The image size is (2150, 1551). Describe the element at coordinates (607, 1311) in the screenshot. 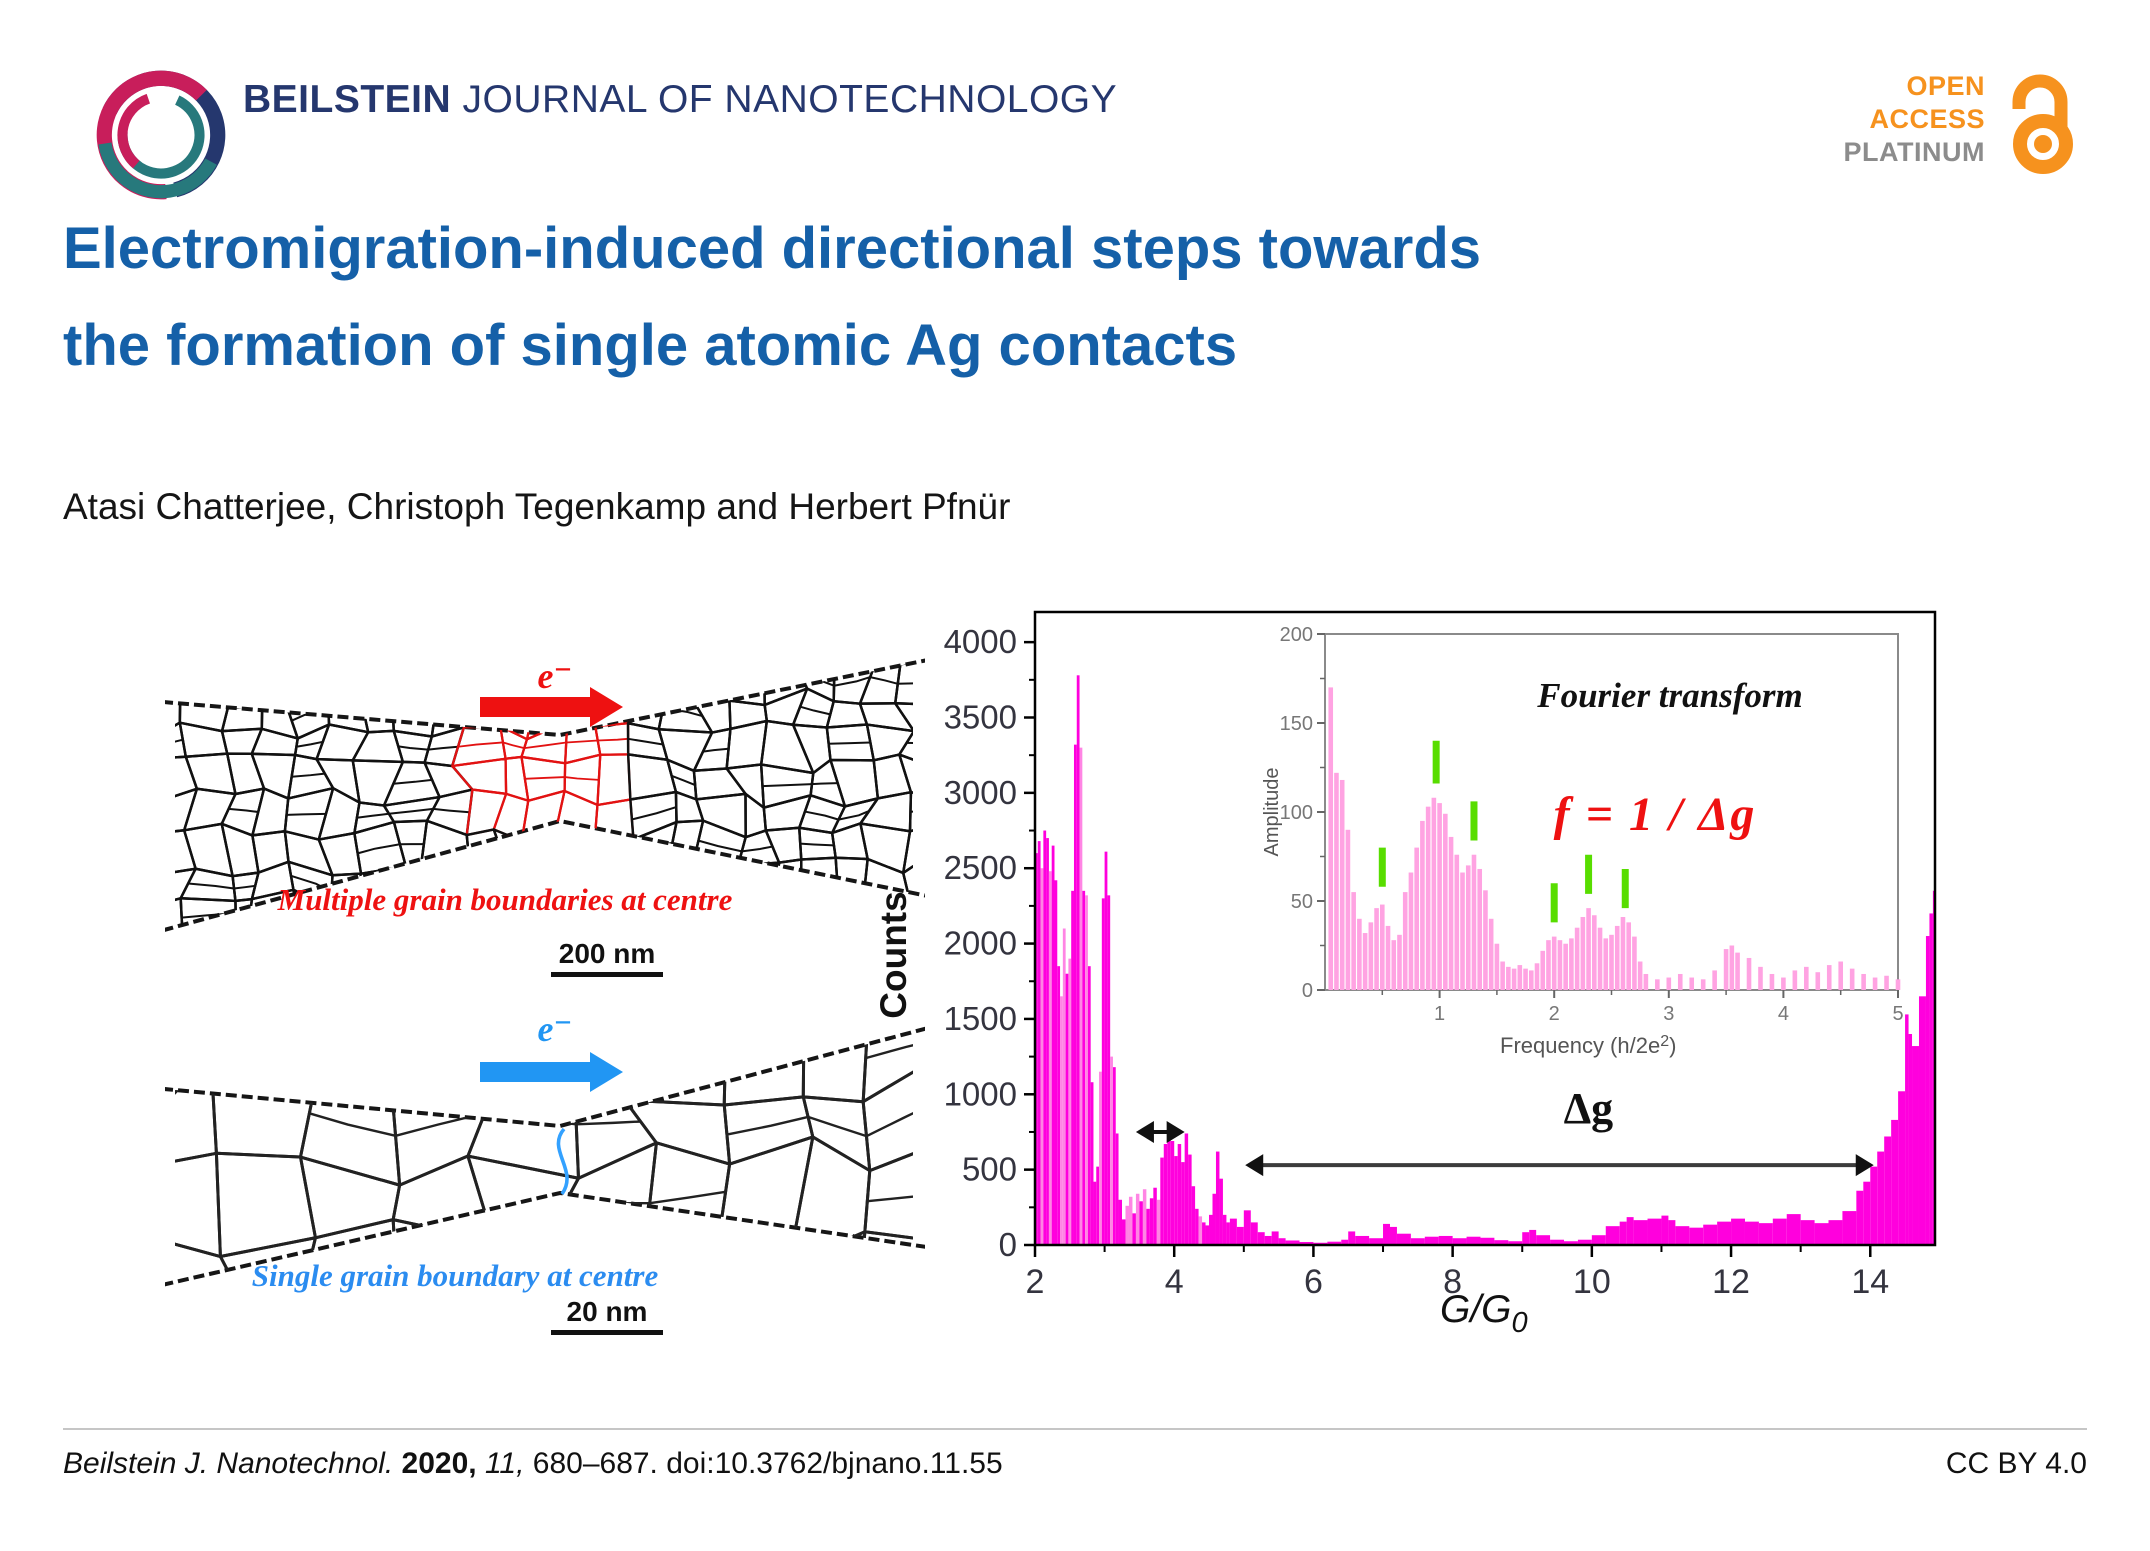

I see `scale-bar-20nm-label: 20 nm` at that location.